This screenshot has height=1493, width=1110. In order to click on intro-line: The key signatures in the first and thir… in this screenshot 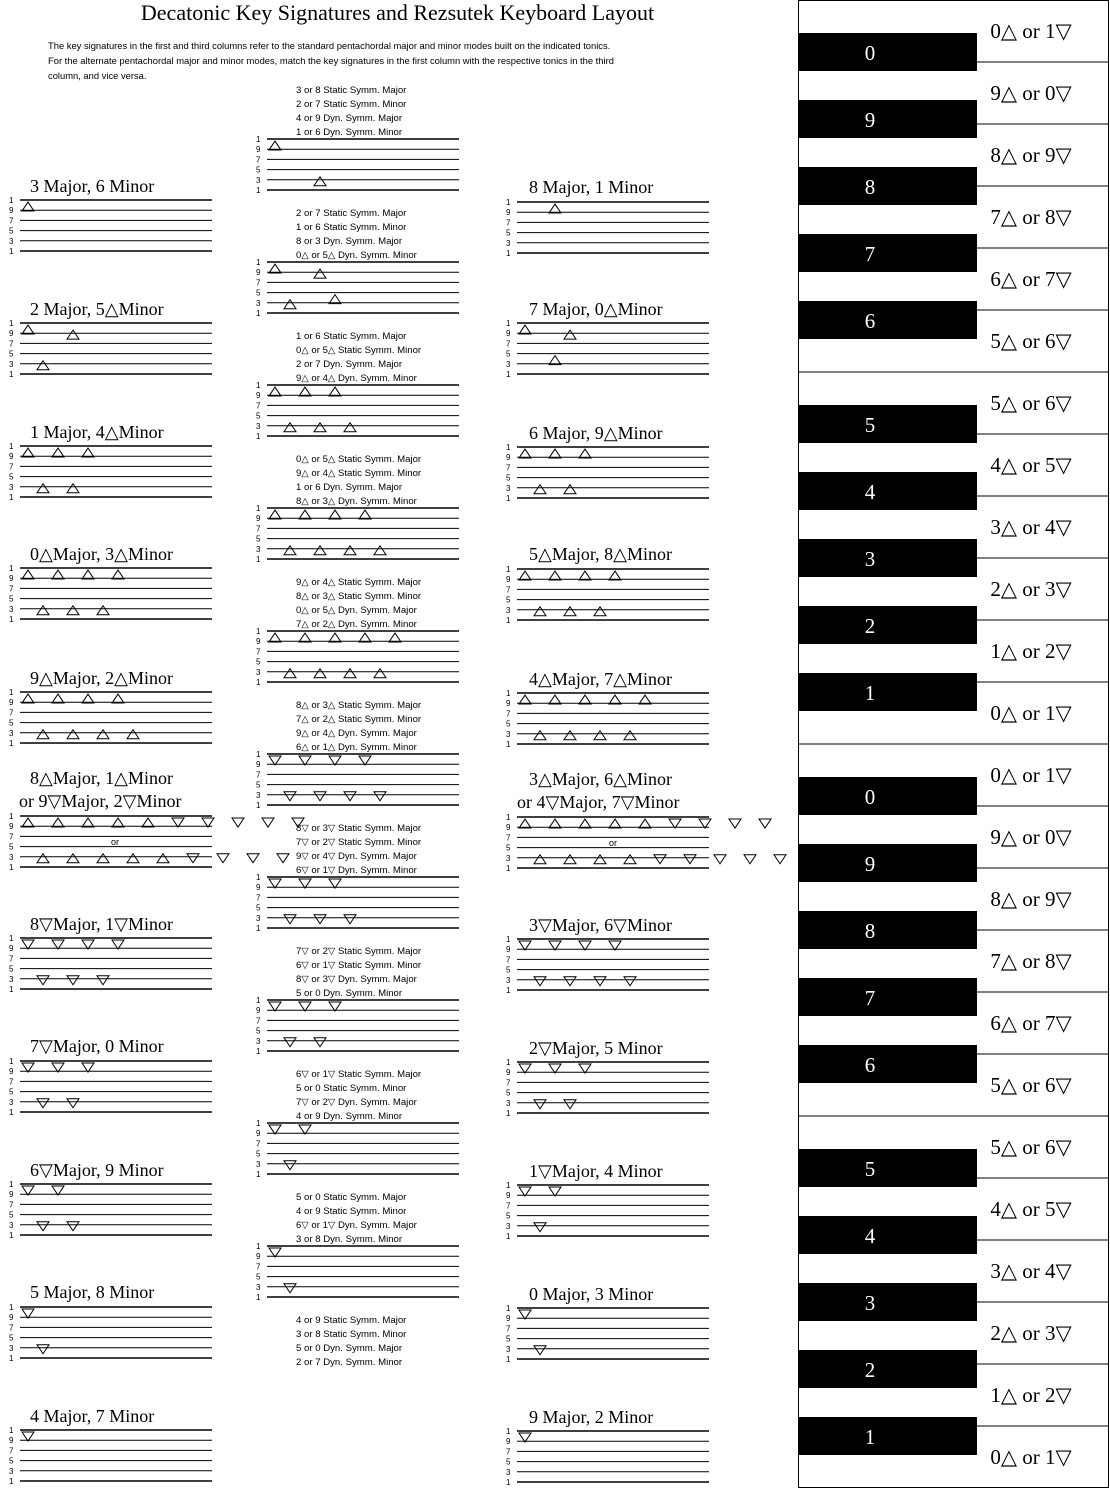, I will do `click(329, 45)`.